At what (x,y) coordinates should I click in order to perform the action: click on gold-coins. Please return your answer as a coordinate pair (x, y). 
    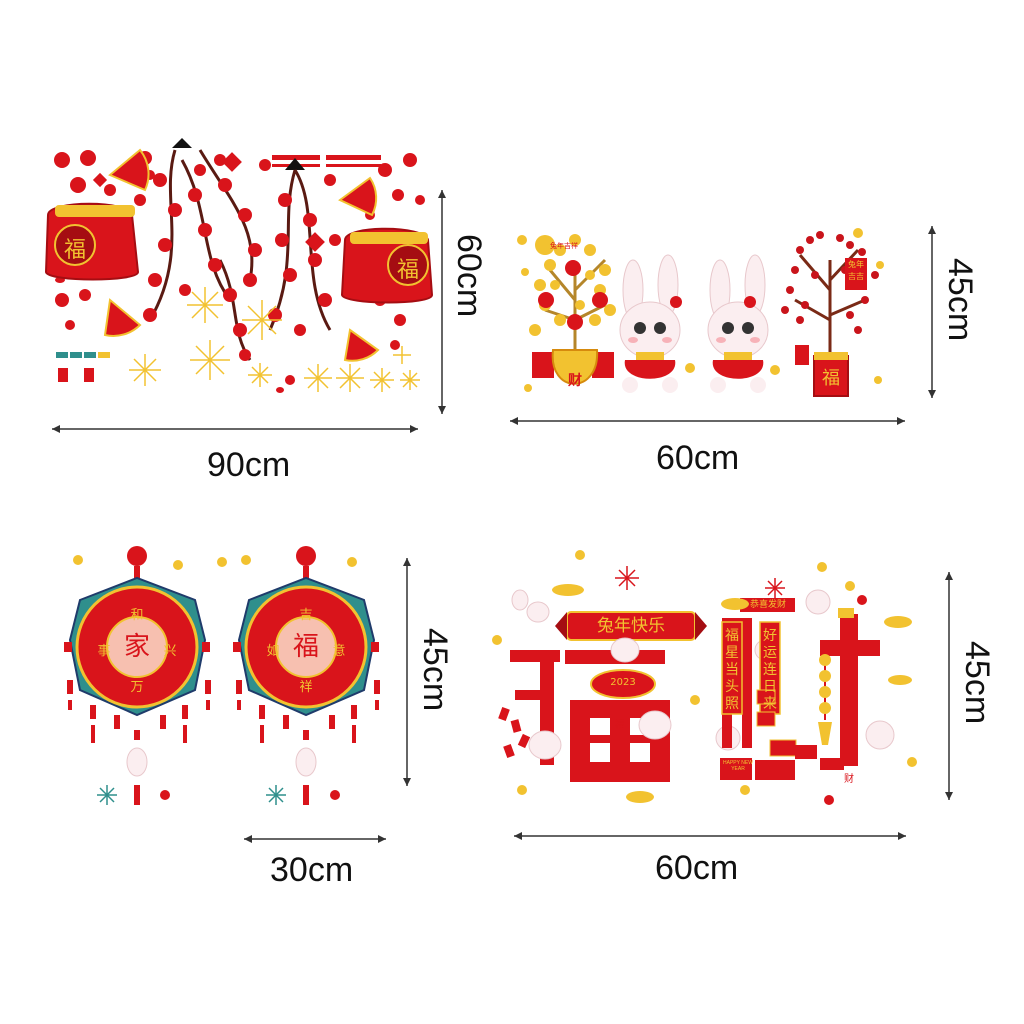
    Looking at the image, I should click on (700, 310).